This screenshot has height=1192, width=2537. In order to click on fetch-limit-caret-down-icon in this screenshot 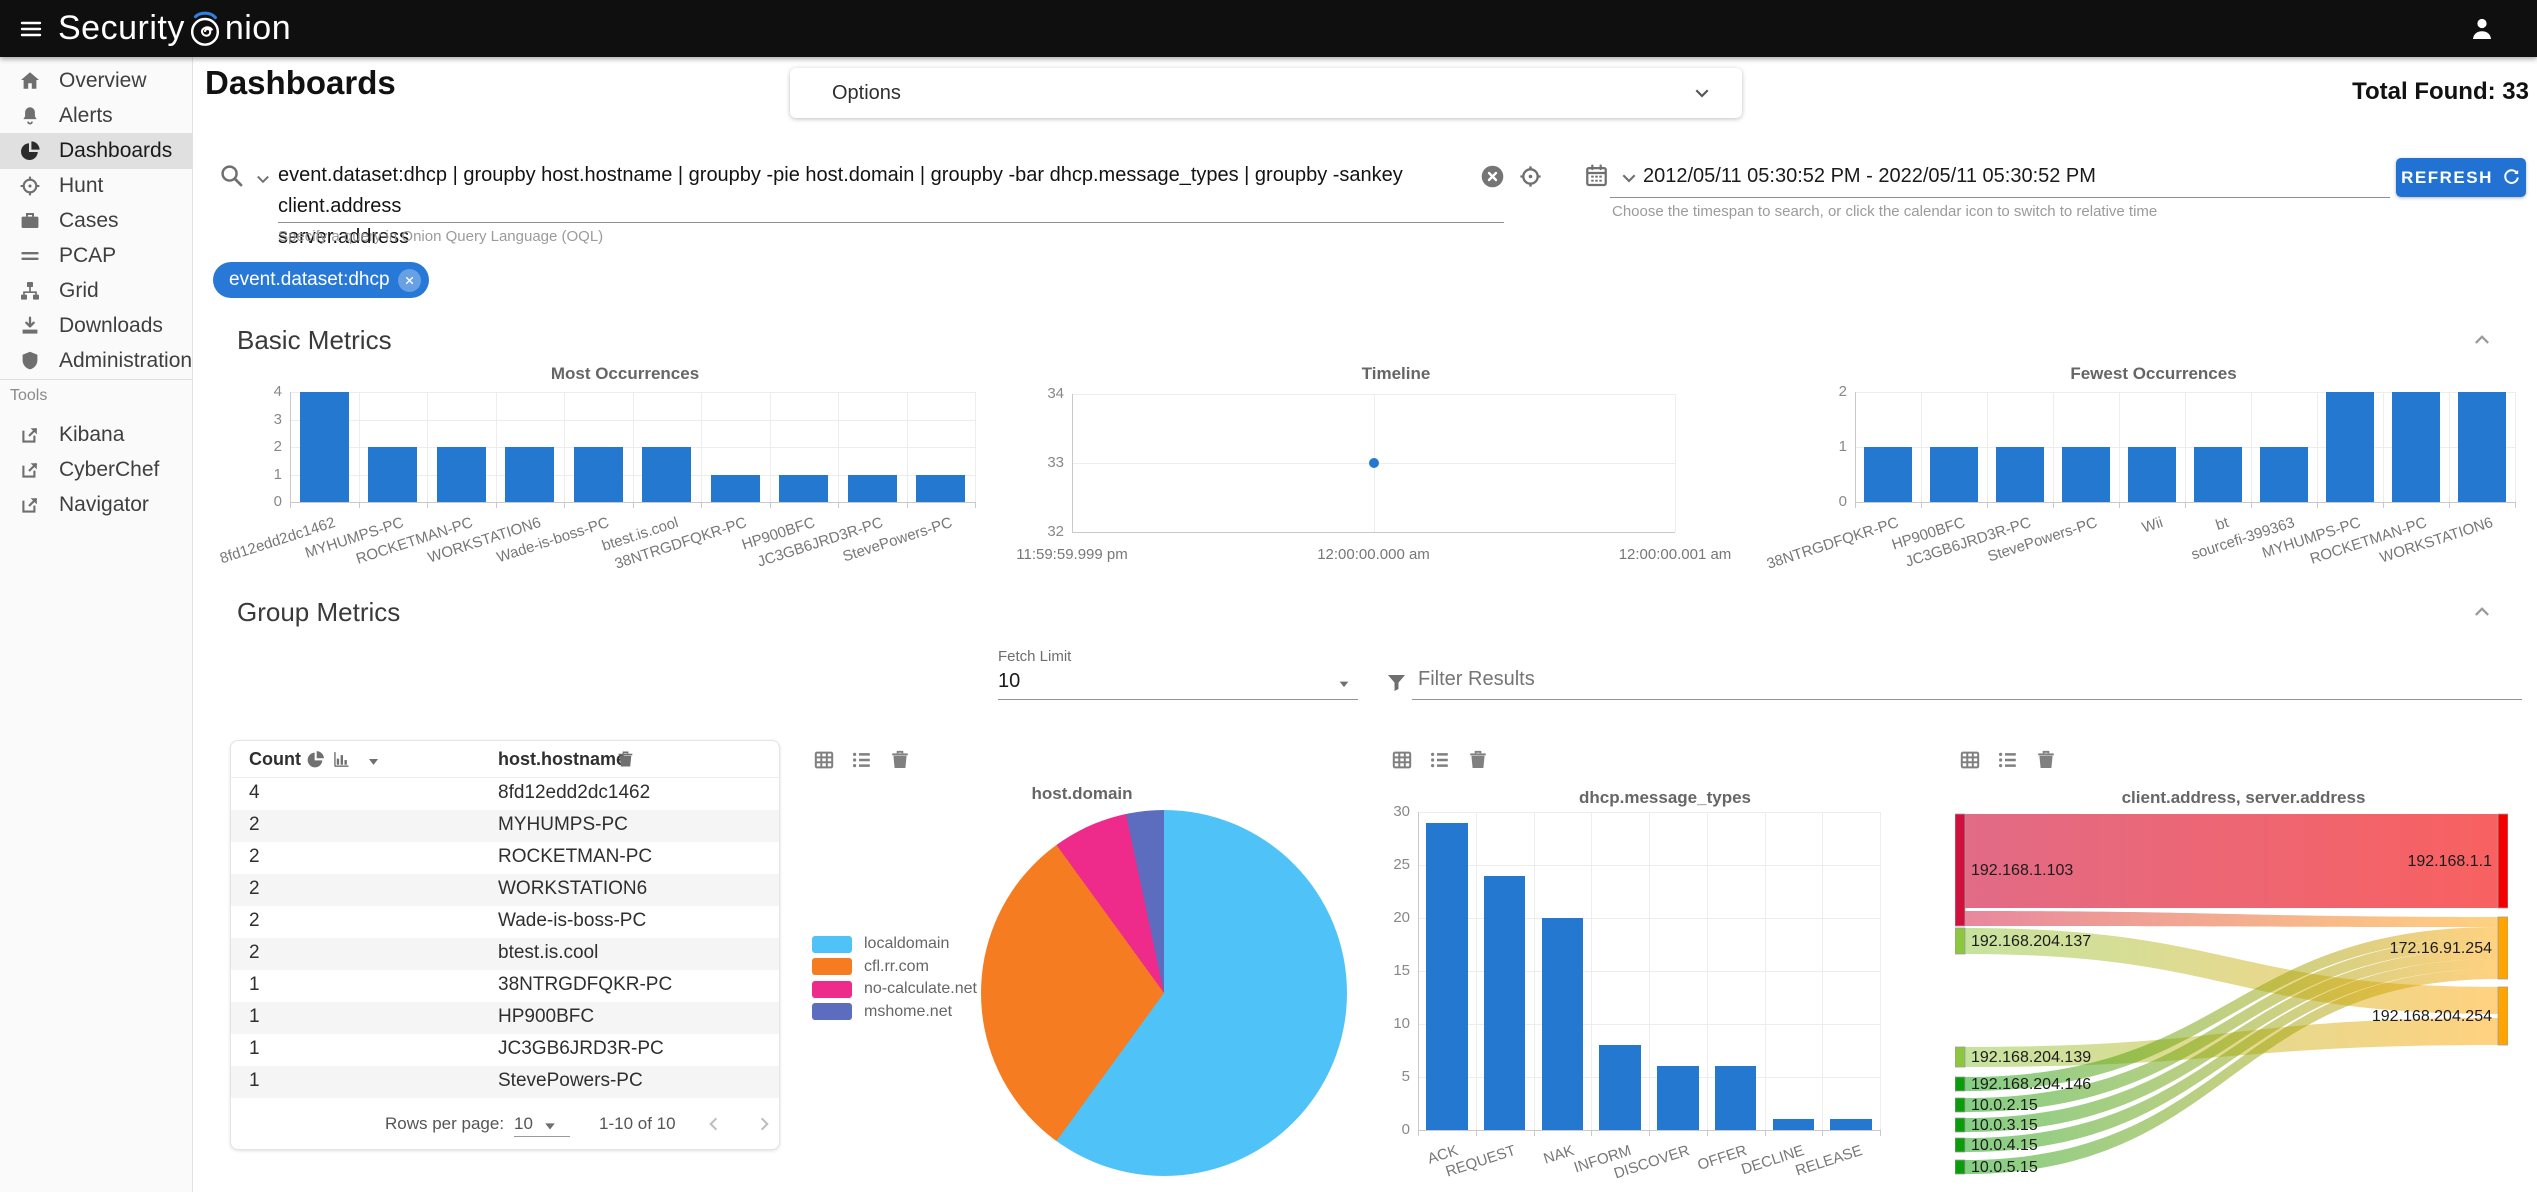, I will do `click(1344, 684)`.